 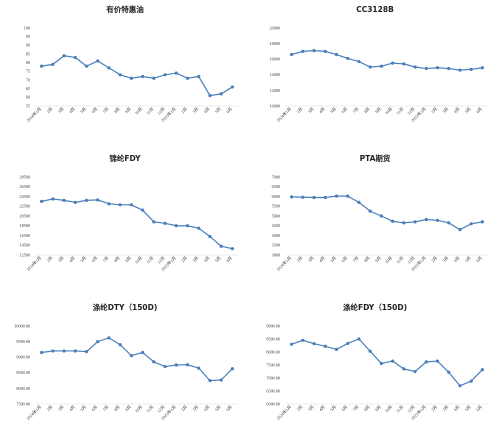 I want to click on y-tick-label: 70, so click(x=28, y=79).